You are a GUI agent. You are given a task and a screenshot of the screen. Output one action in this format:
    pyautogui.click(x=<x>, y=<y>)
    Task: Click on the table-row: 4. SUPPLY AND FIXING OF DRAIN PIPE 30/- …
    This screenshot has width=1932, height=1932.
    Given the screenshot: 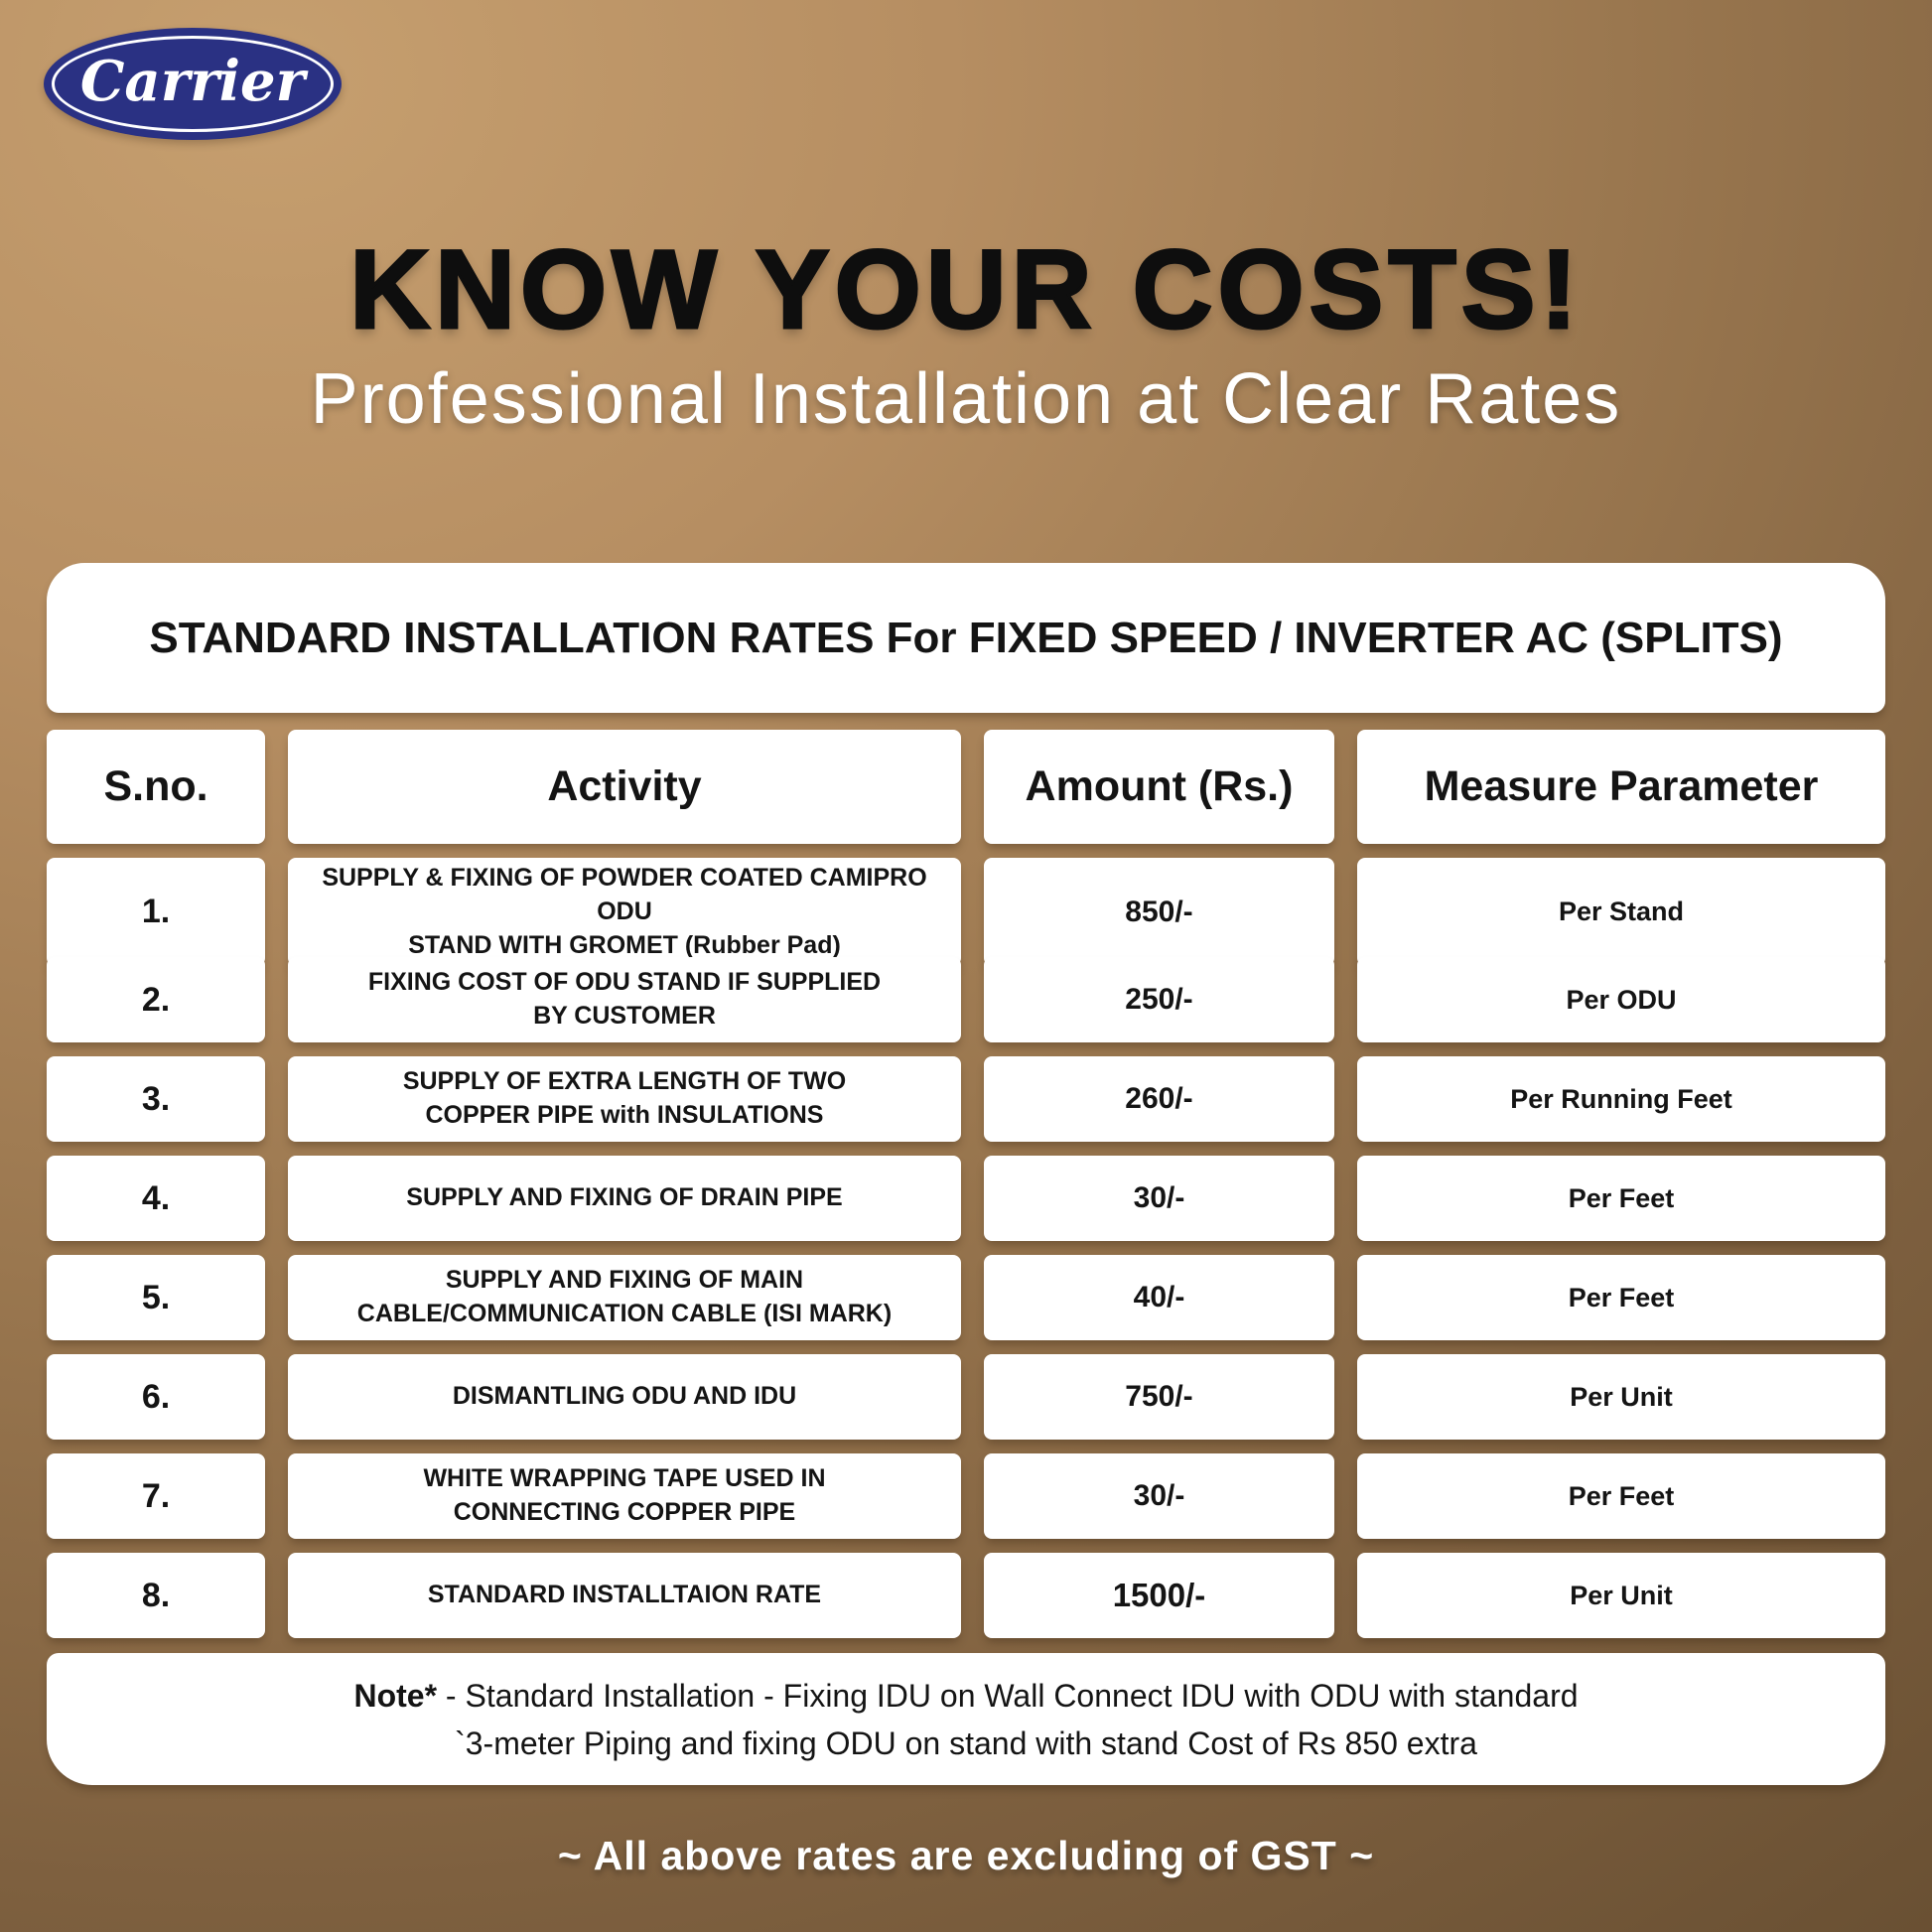 What is the action you would take?
    pyautogui.click(x=966, y=1199)
    